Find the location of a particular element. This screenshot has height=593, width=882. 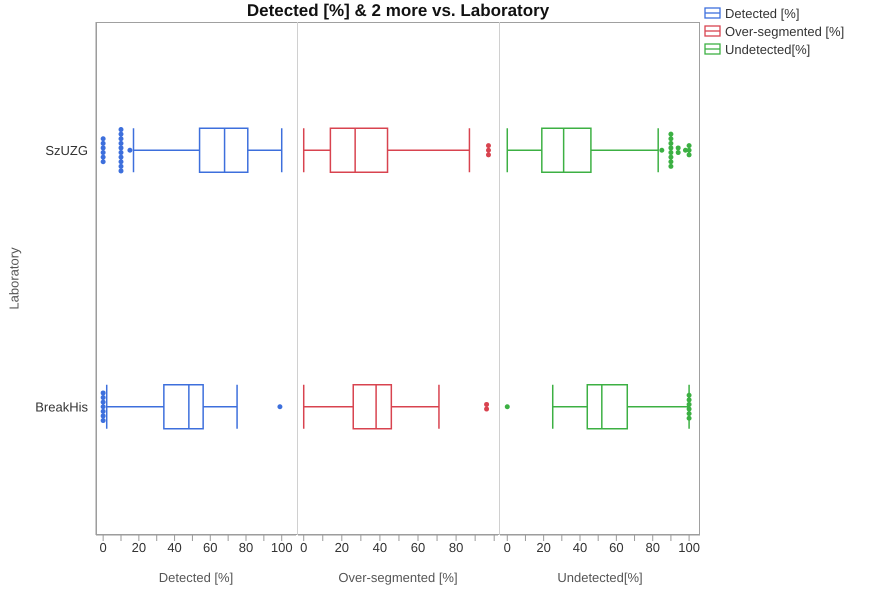

y-tick-label: SzUZG is located at coordinates (66, 150).